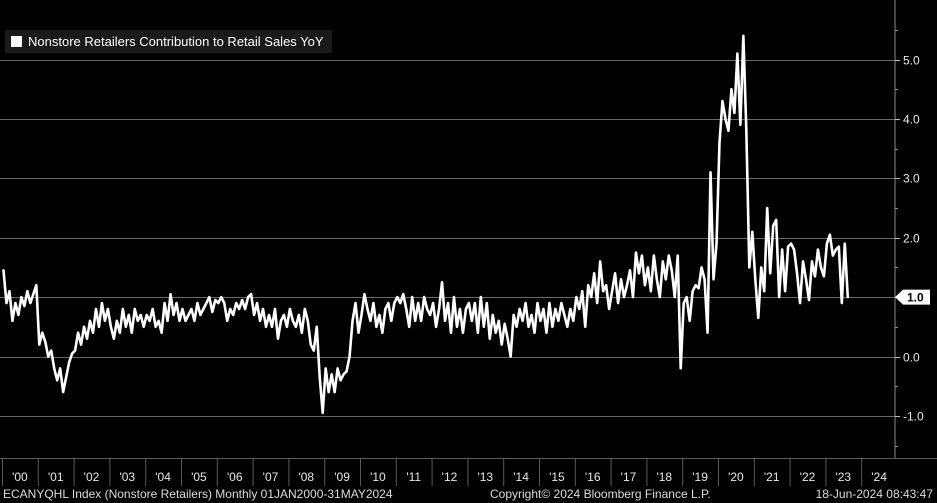 The height and width of the screenshot is (503, 937). I want to click on x-tick-label: '06, so click(235, 477).